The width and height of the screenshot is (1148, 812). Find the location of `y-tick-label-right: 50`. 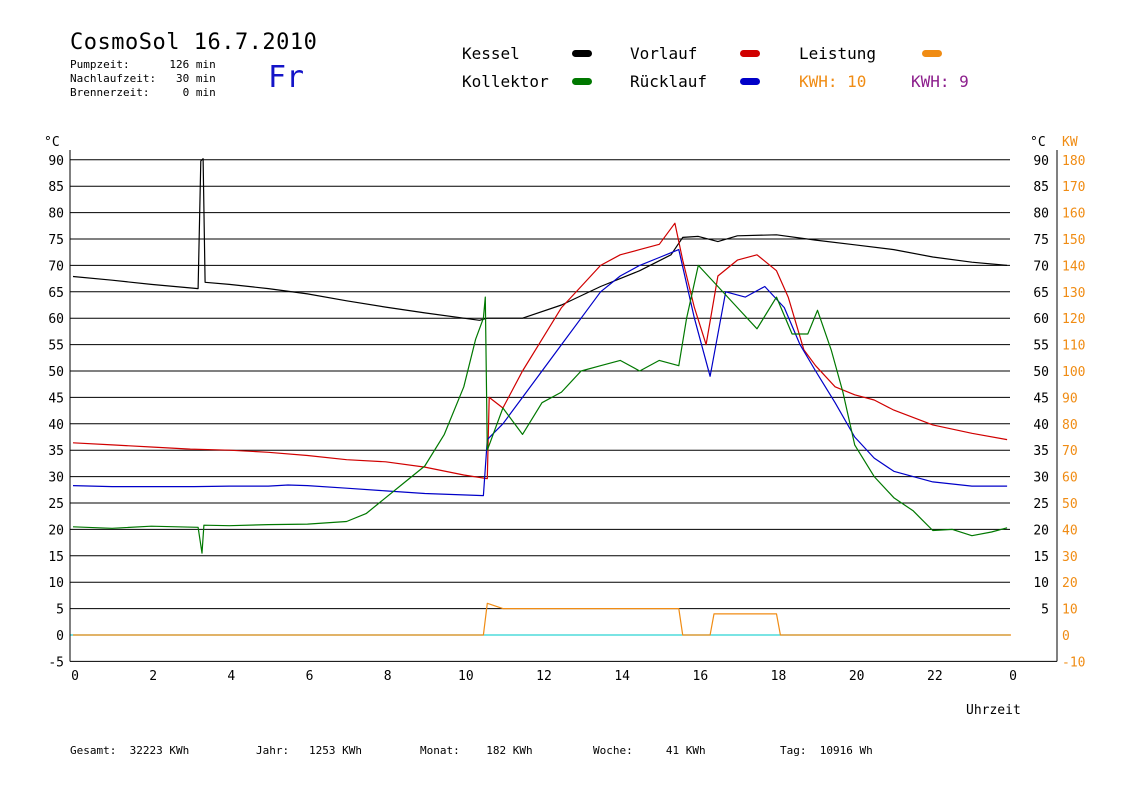

y-tick-label-right: 50 is located at coordinates (1041, 372).